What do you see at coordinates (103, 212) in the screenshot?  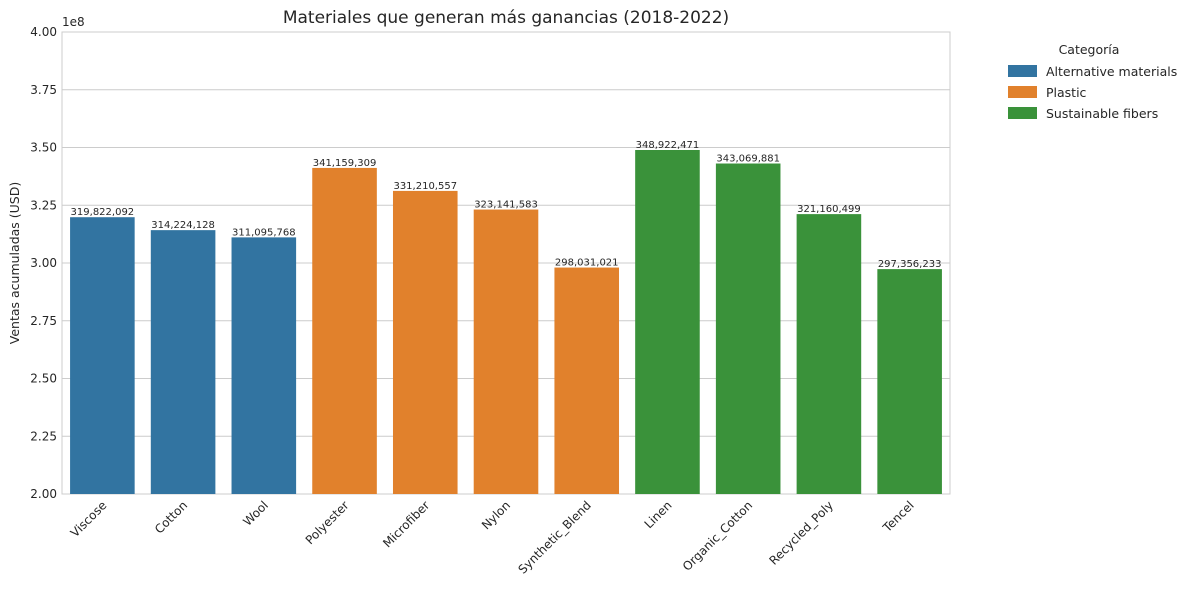 I see `bar-value-label: 319,822,092` at bounding box center [103, 212].